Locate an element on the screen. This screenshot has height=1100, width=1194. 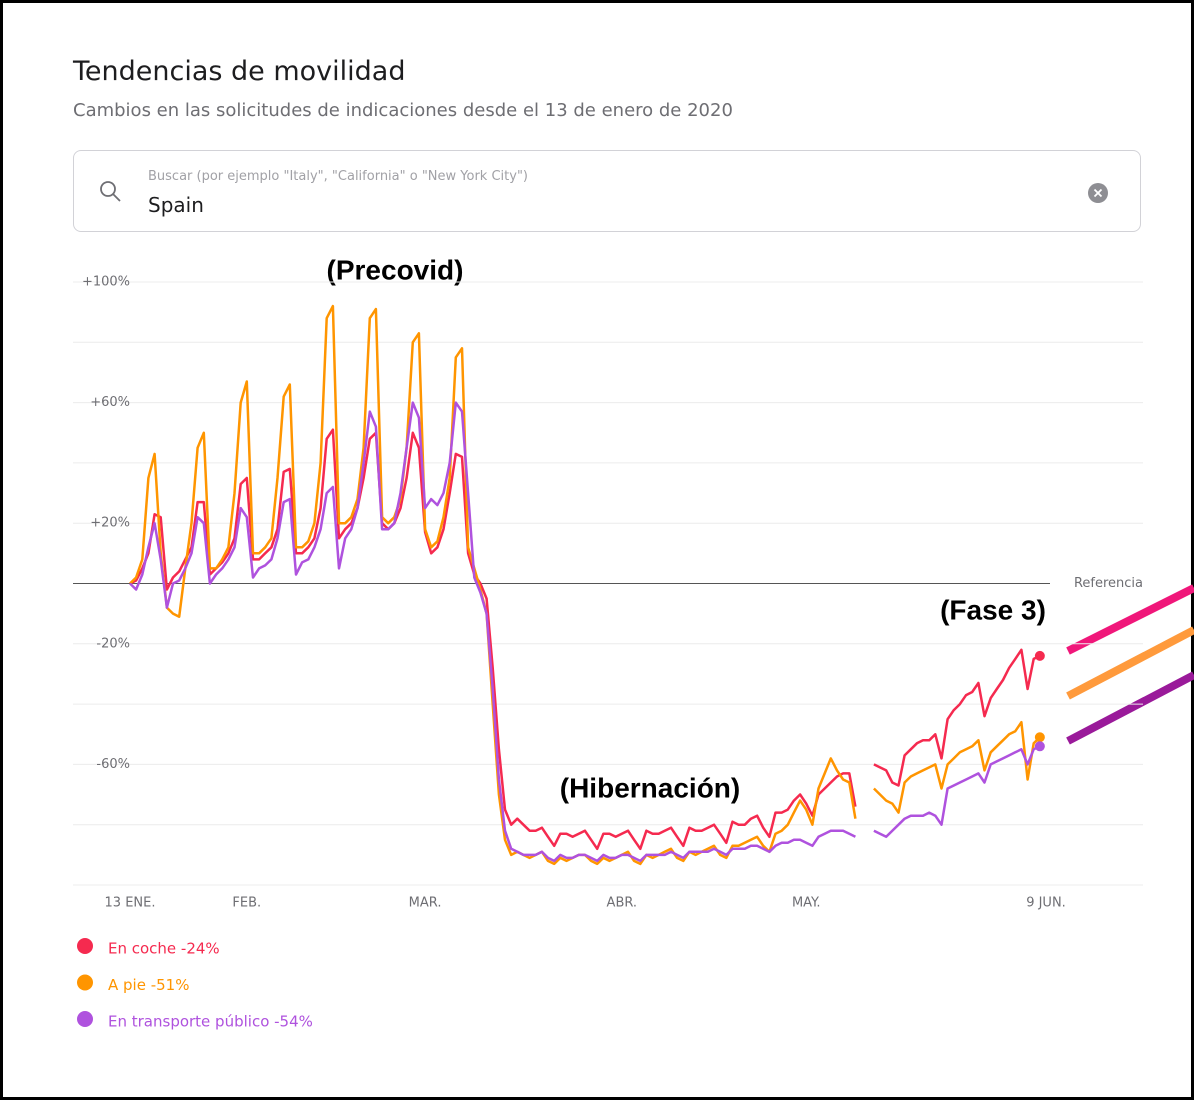
x-tick-label: 13 ENE. is located at coordinates (130, 903).